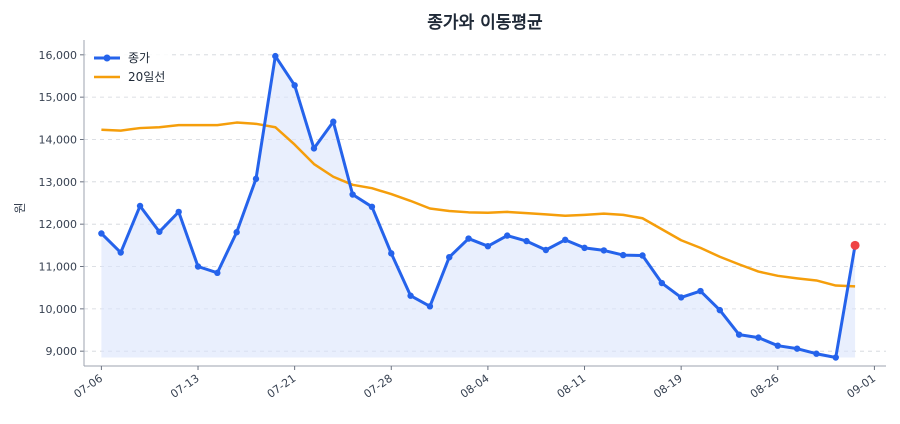 The height and width of the screenshot is (424, 900). I want to click on x-tick-label: 08-26, so click(765, 386).